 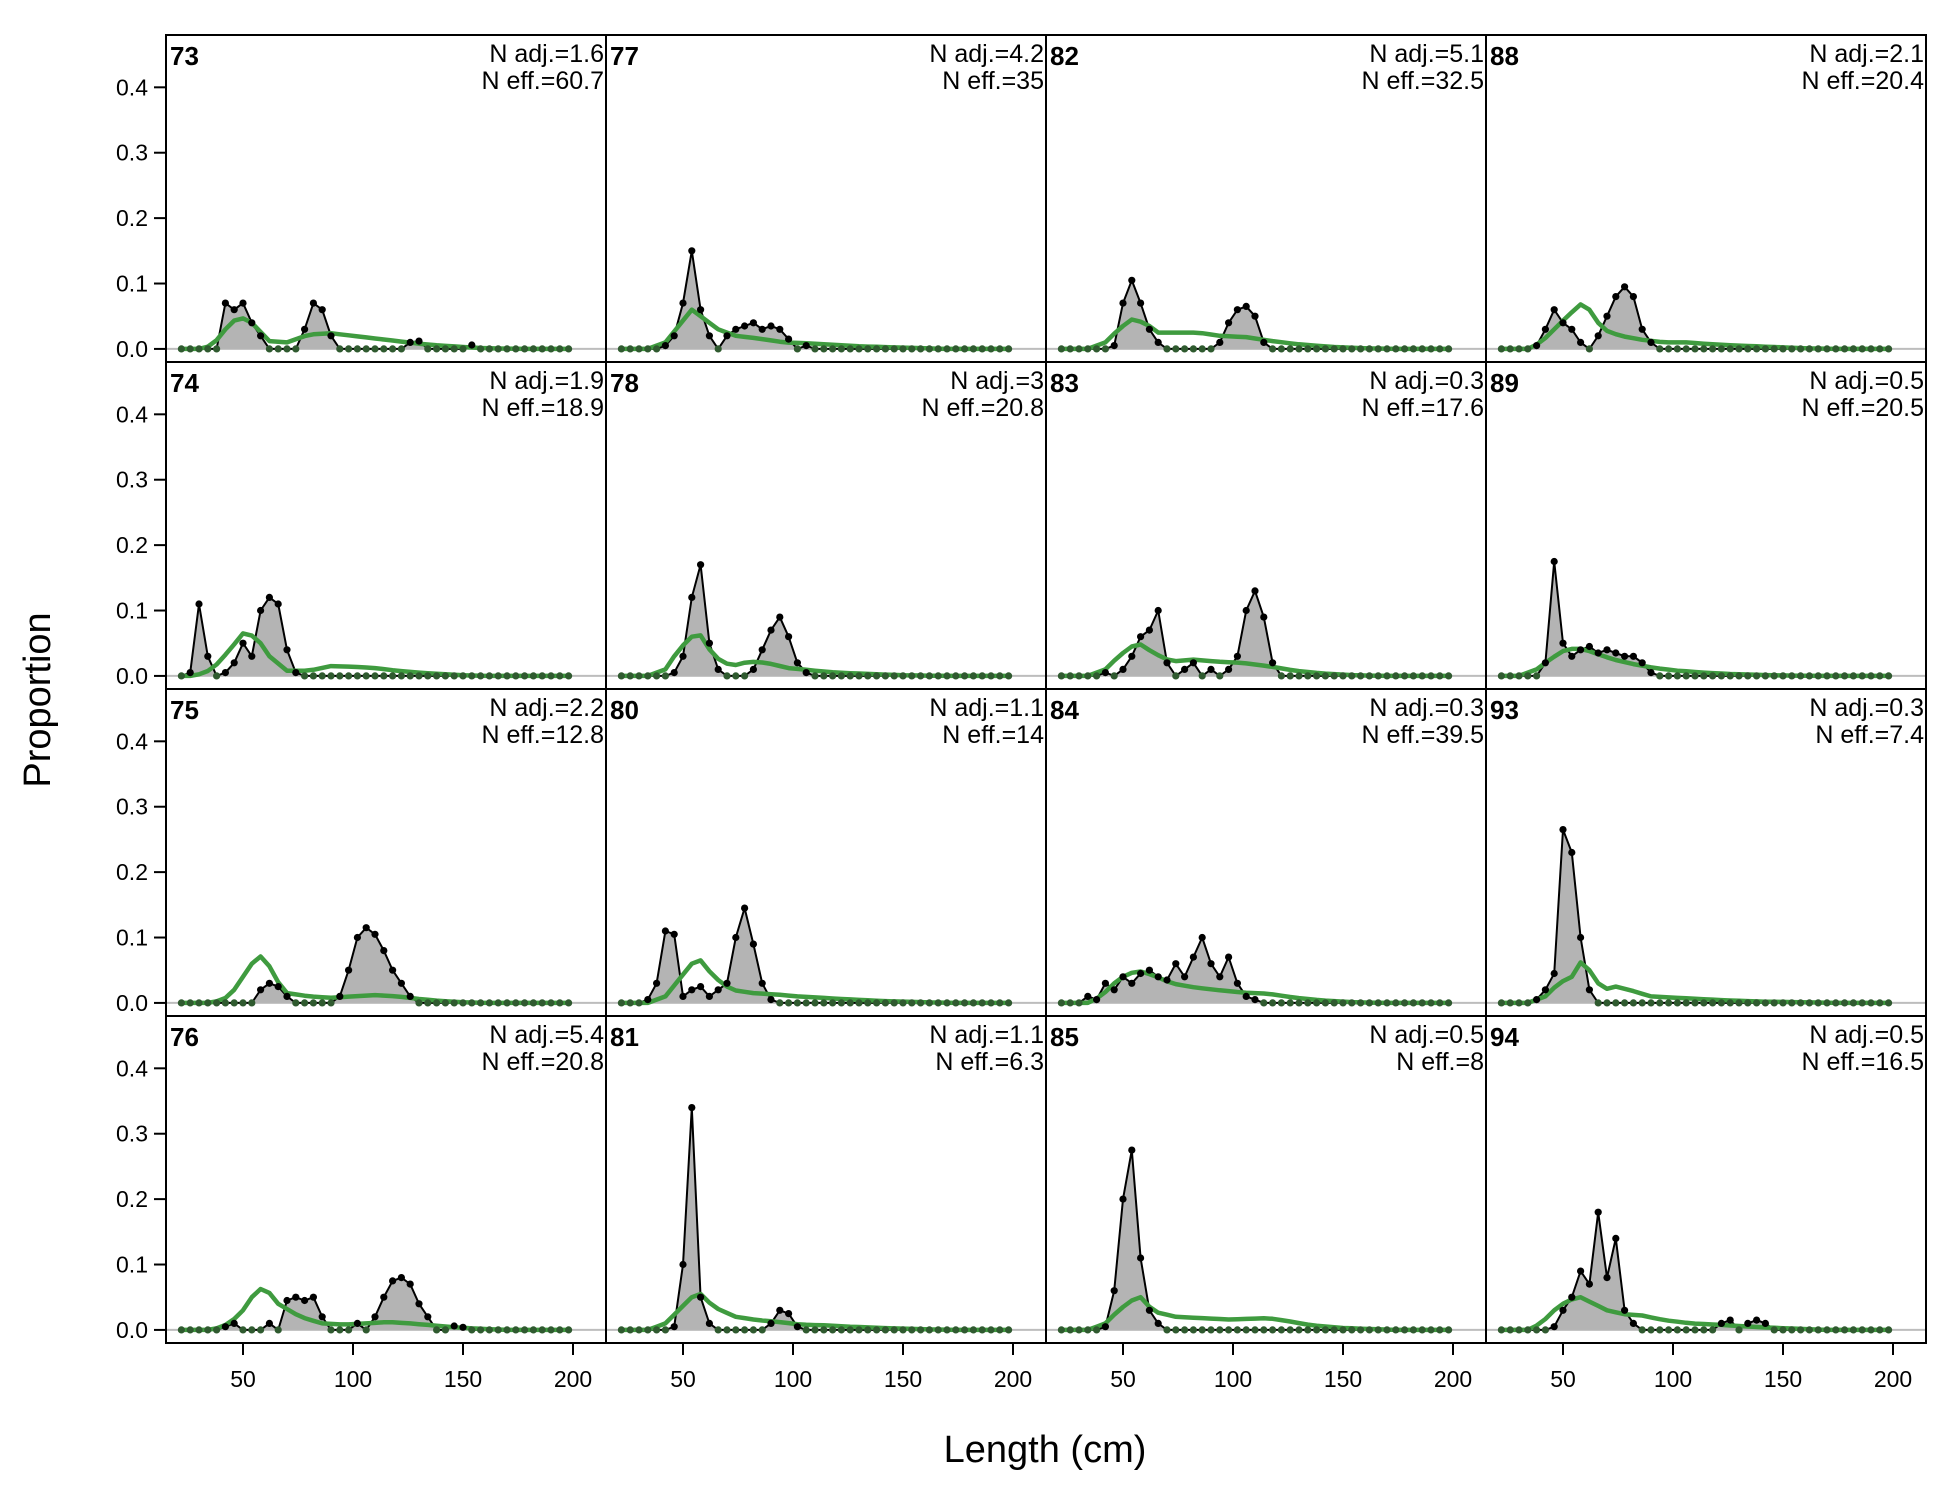 What do you see at coordinates (1504, 56) in the screenshot?
I see `panel-year-label: 88` at bounding box center [1504, 56].